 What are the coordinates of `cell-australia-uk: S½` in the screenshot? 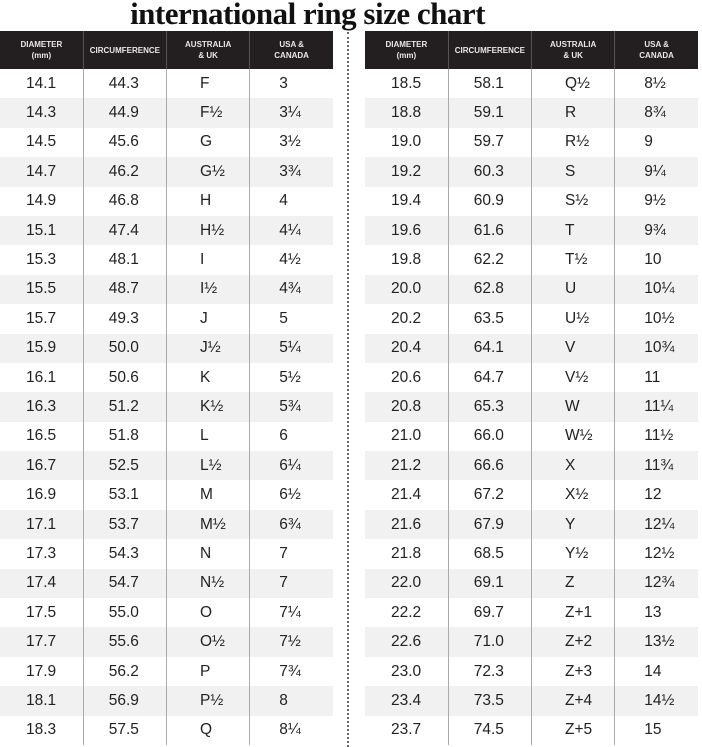 It's located at (572, 201).